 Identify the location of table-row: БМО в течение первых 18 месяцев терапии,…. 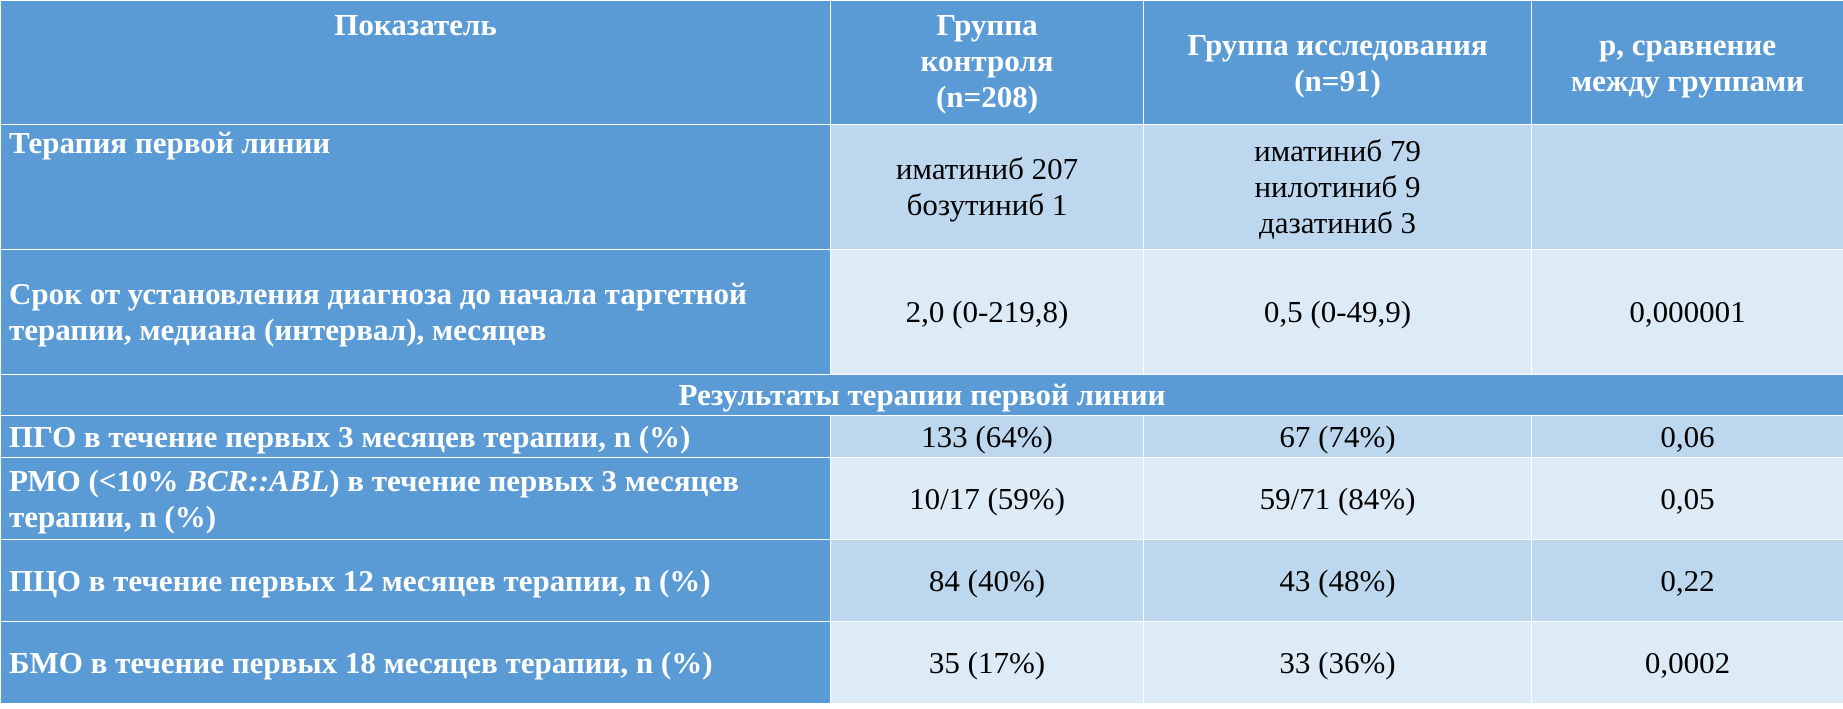
(921, 662).